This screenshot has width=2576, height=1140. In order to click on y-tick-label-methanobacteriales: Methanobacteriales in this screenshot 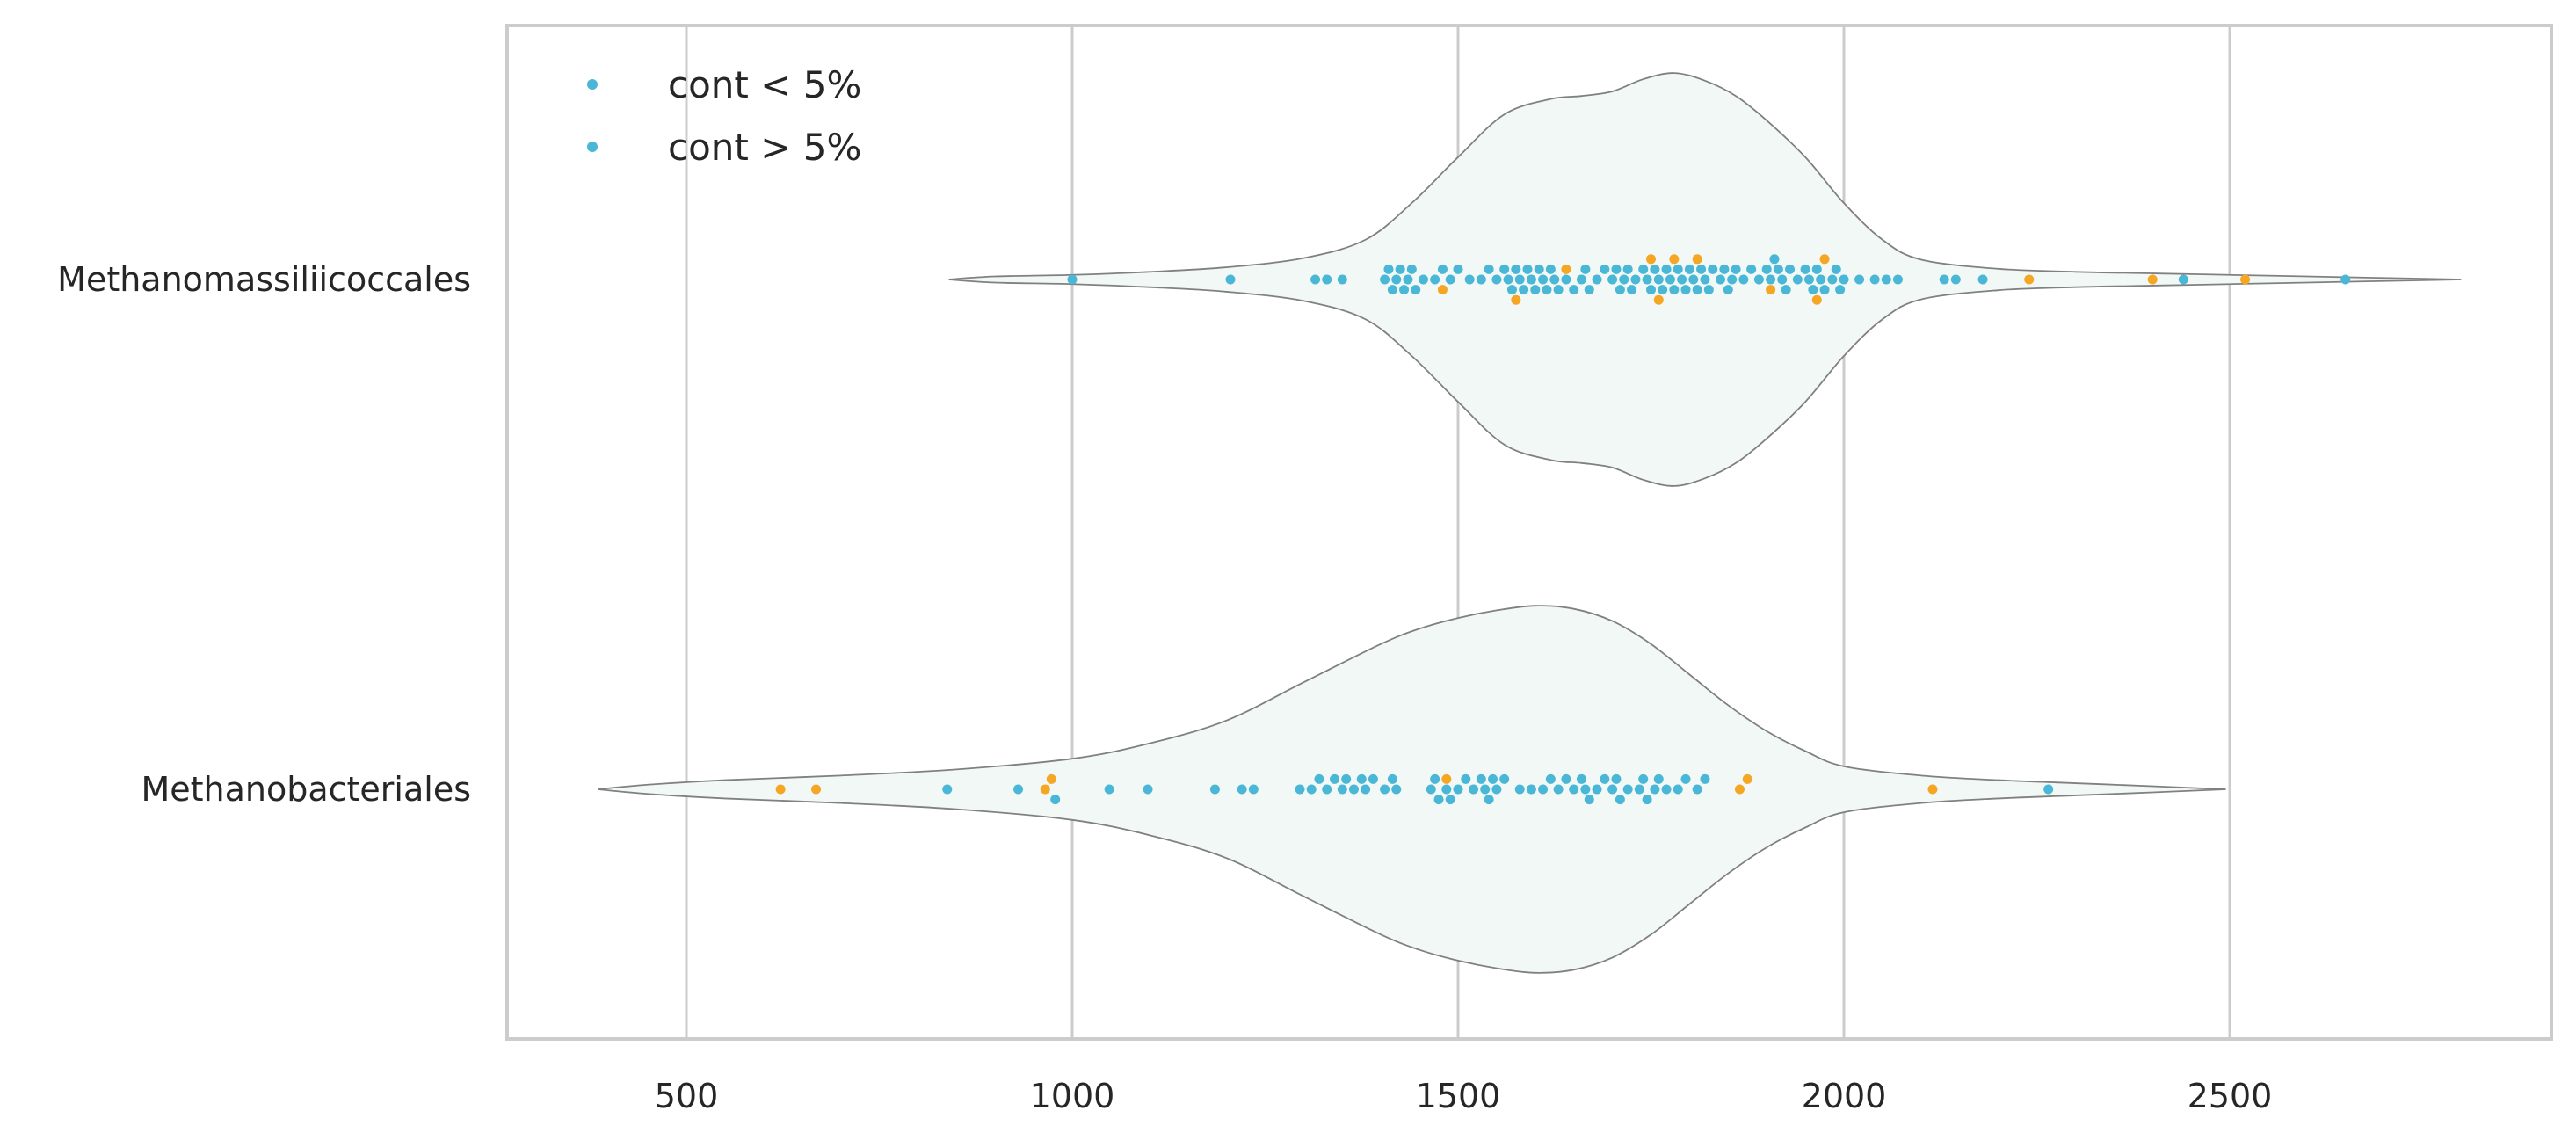, I will do `click(306, 790)`.